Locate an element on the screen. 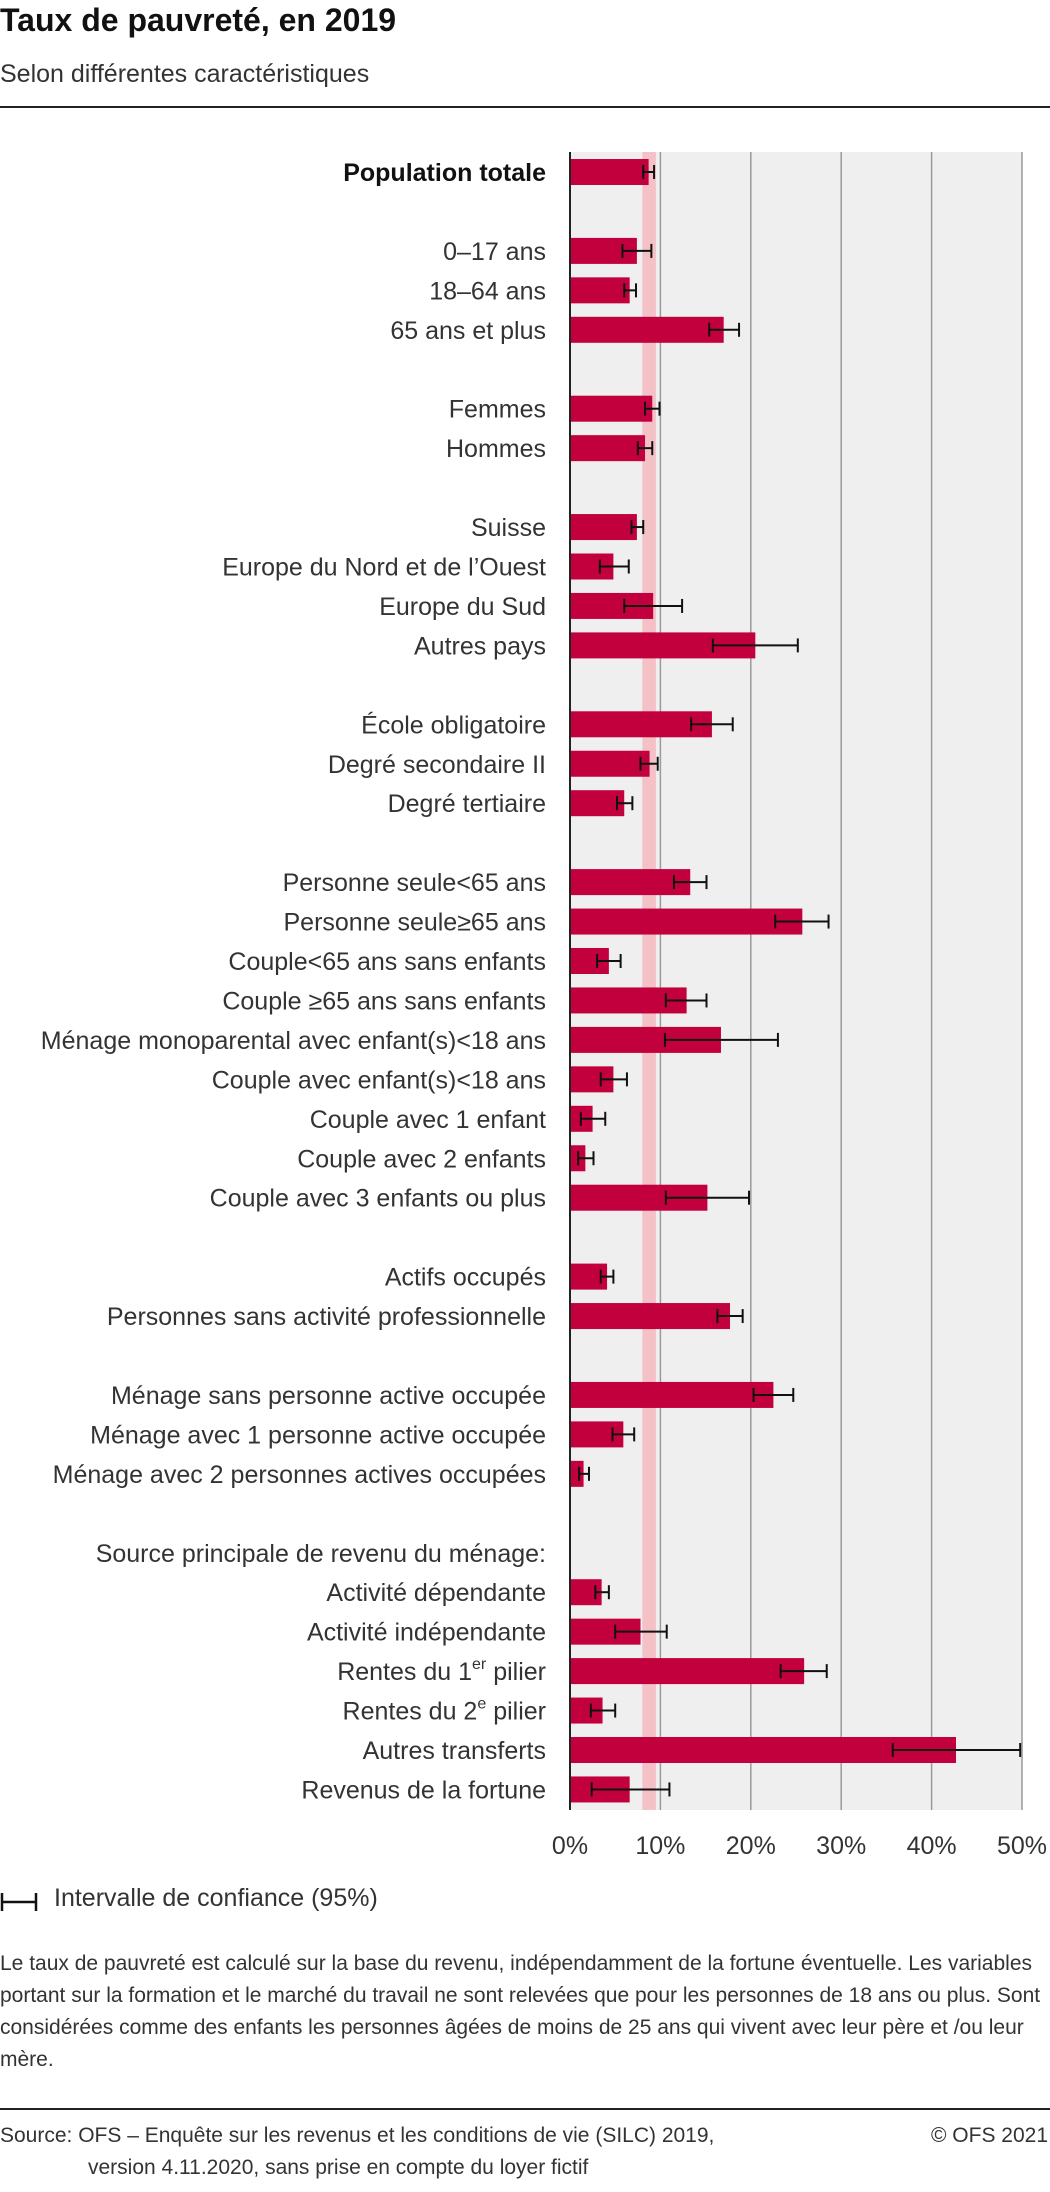 This screenshot has width=1050, height=2192. category-label-text: Rentes du 1 is located at coordinates (404, 1672).